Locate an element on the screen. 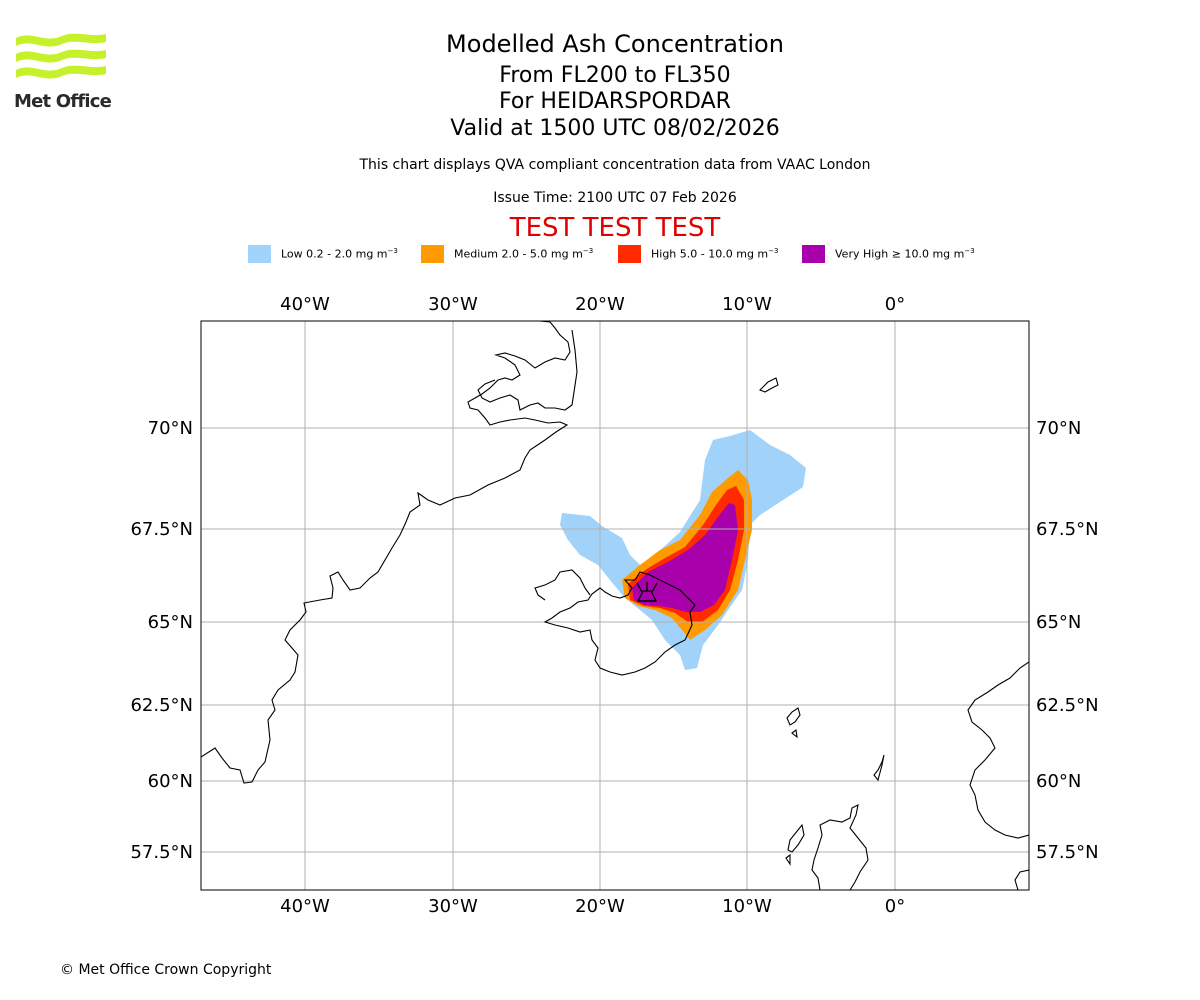 This screenshot has width=1200, height=1000. issue-time: Issue Time: 2100 UTC 07 Feb 2026 is located at coordinates (615, 198).